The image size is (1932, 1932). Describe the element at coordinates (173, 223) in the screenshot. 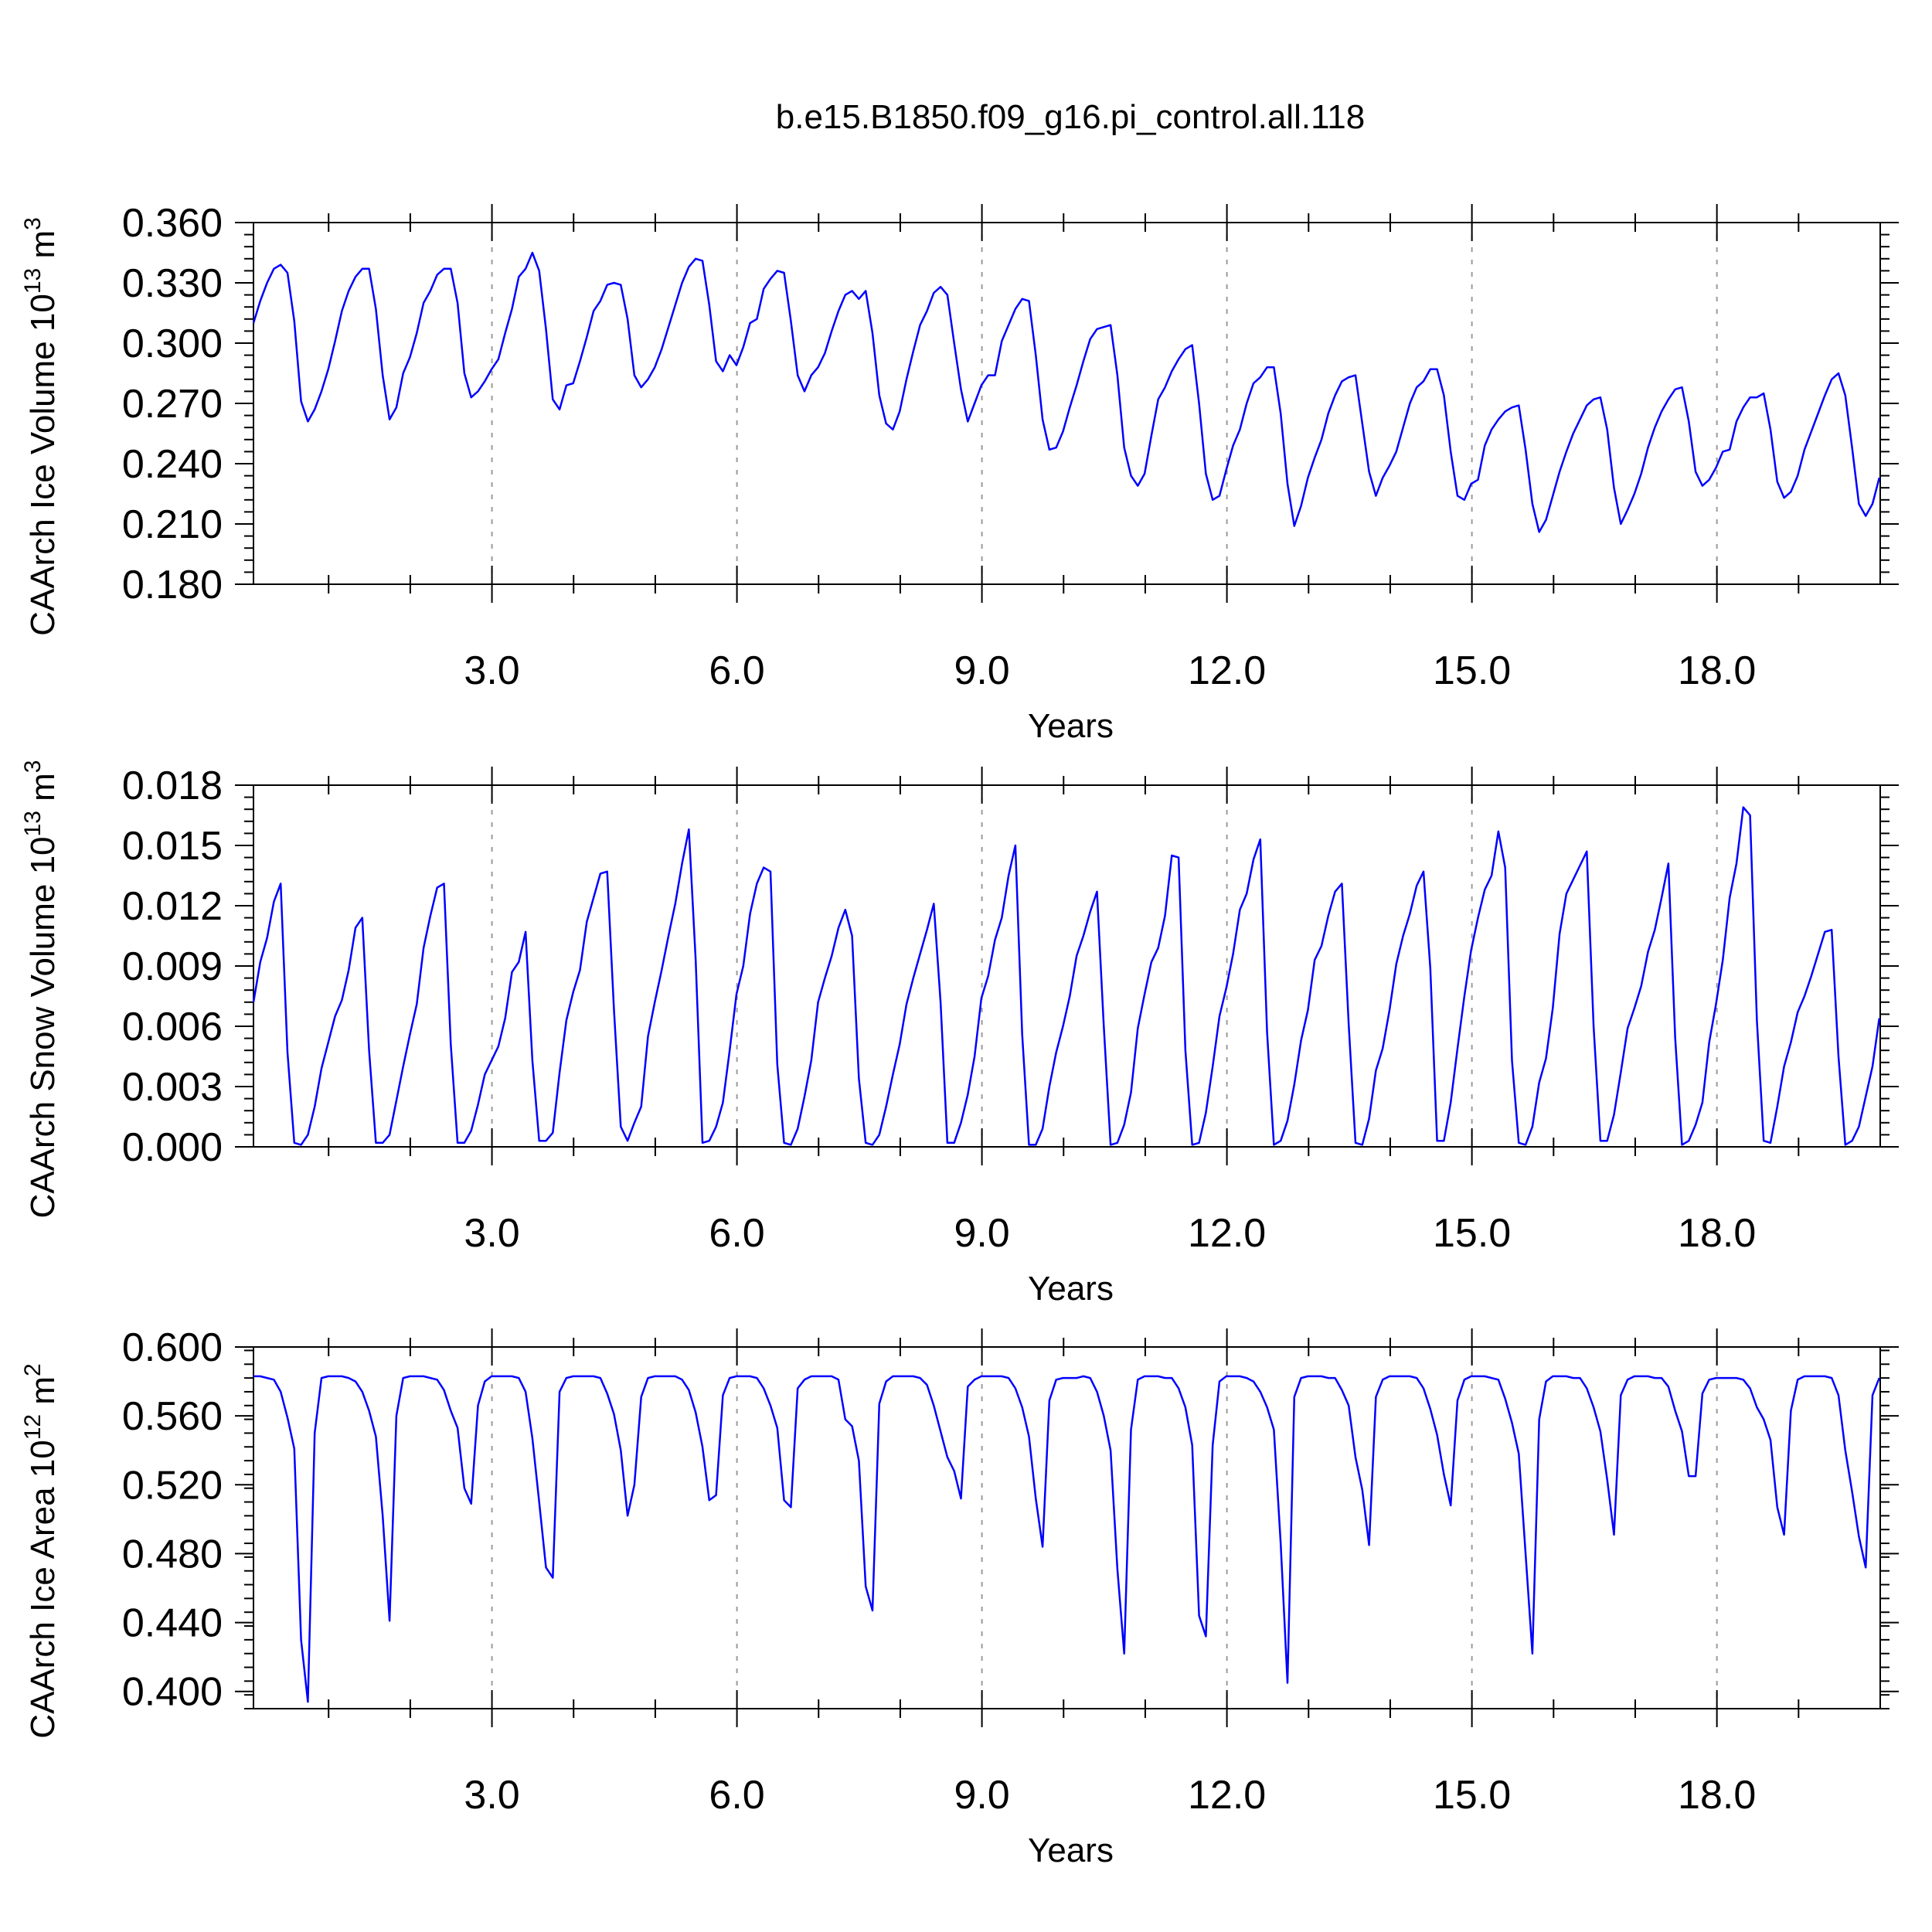

I see `y-tick-label: 0.360` at that location.